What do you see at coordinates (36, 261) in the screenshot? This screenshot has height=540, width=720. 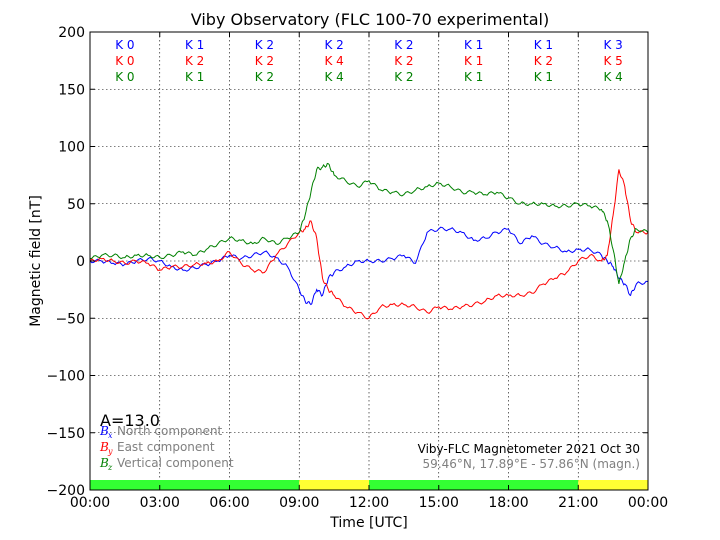 I see `y-axis-label: Magnetic field [nT]` at bounding box center [36, 261].